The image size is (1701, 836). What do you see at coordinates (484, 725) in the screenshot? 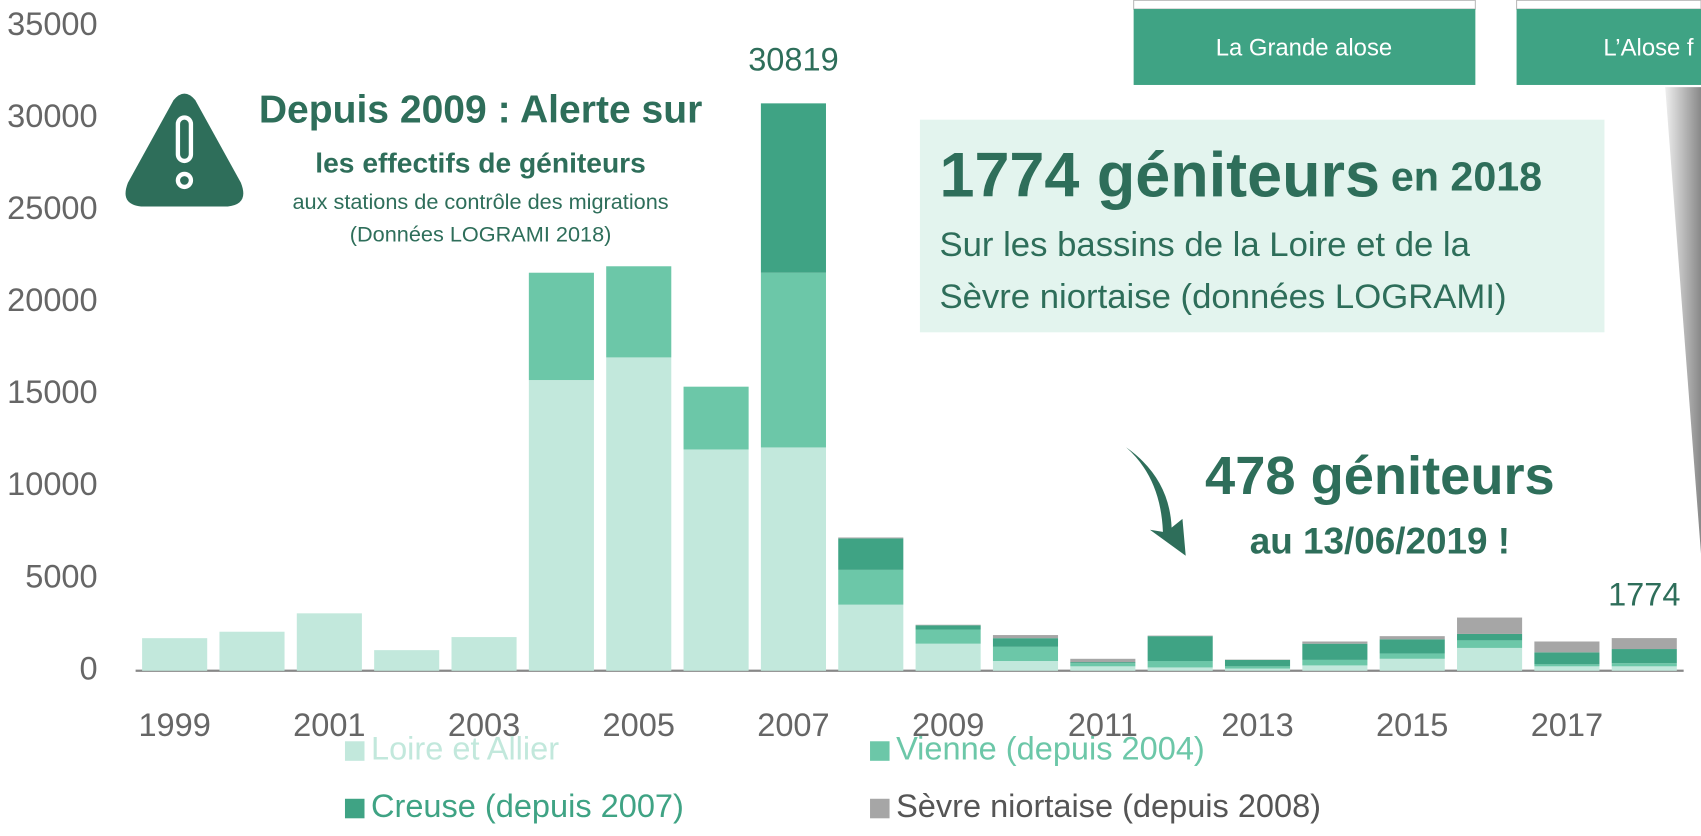
I see `x-tick-label: 2003` at bounding box center [484, 725].